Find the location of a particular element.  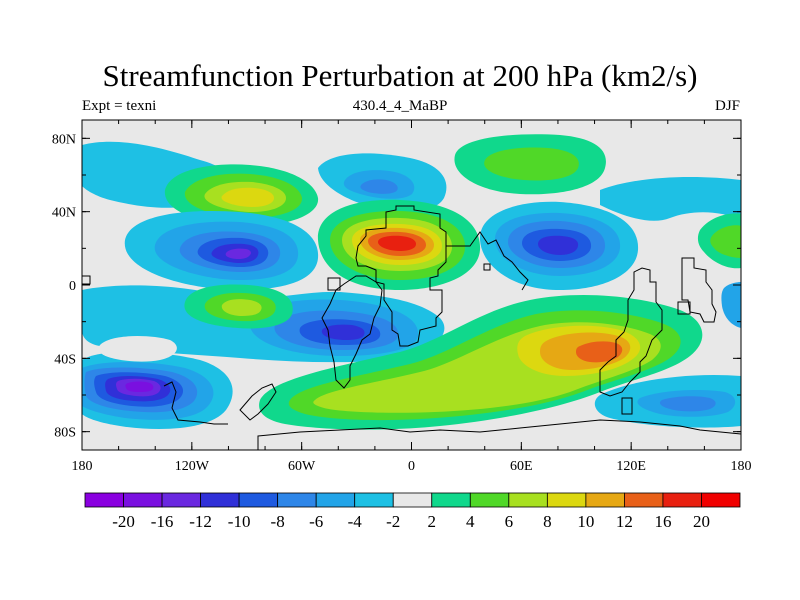

y-tick-label: 40S is located at coordinates (65, 359).